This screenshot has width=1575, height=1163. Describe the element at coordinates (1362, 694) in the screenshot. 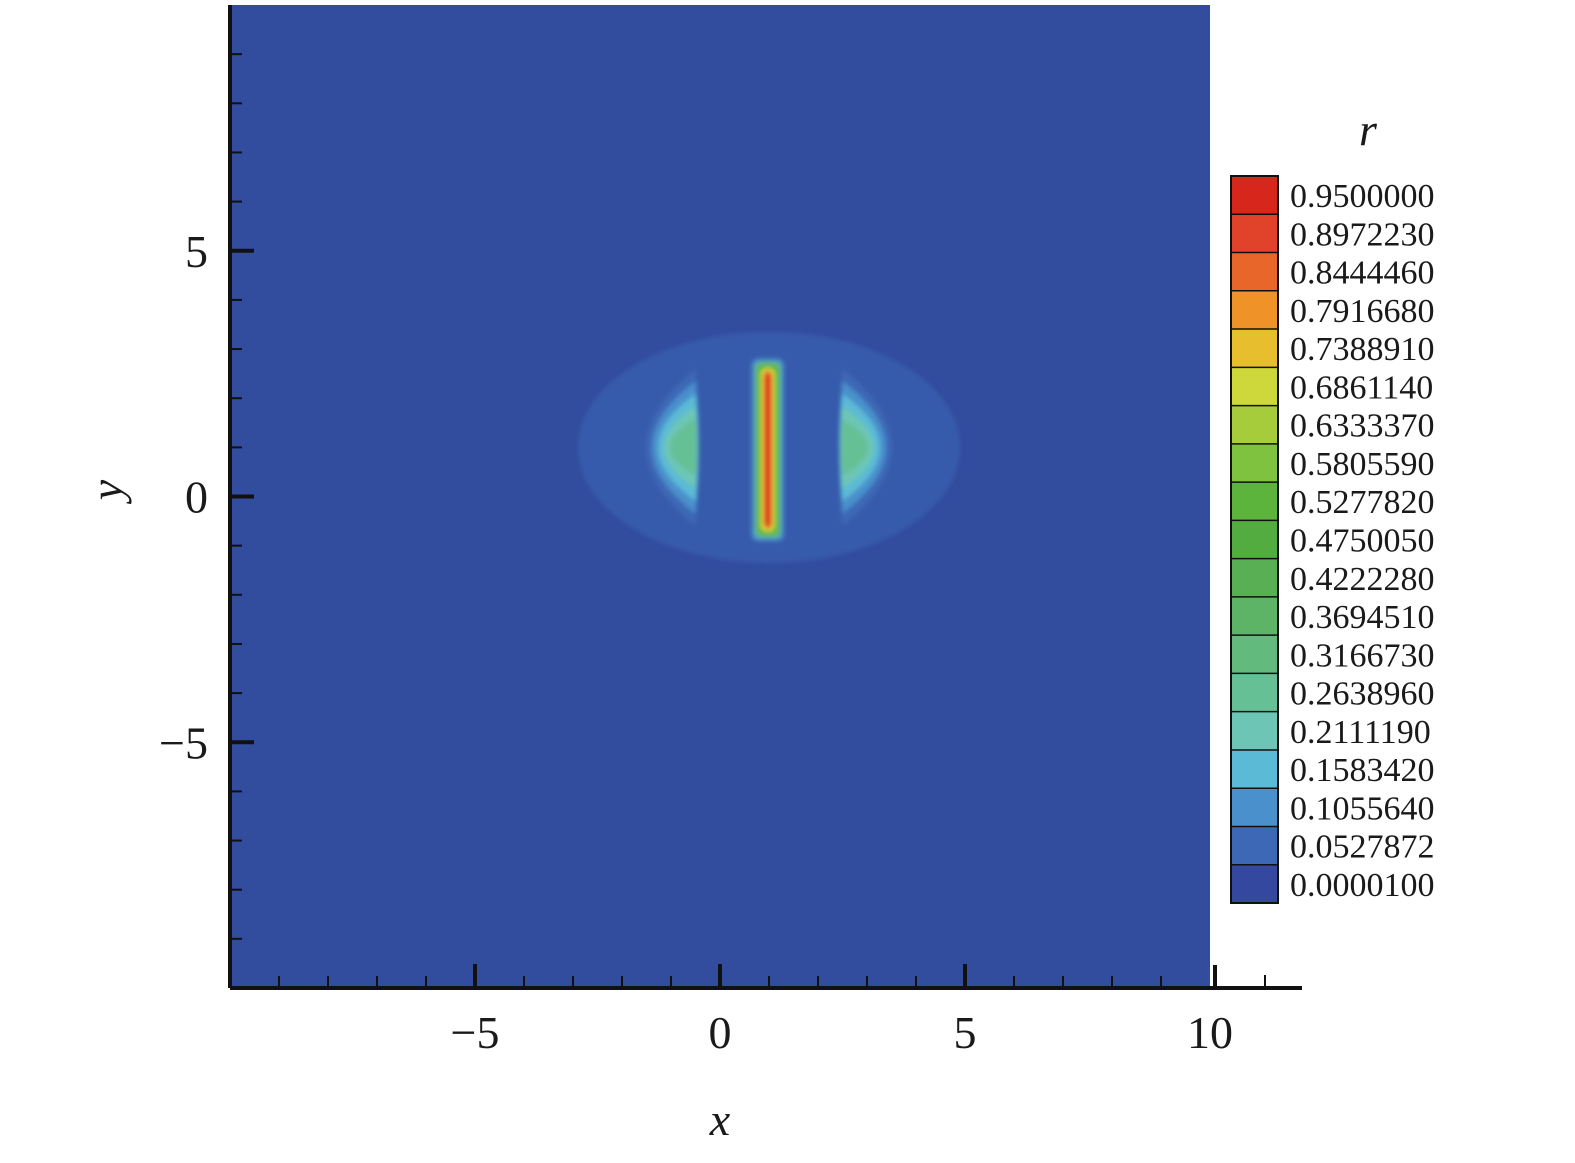

I see `colorbar-level-label: 0.2638960` at that location.